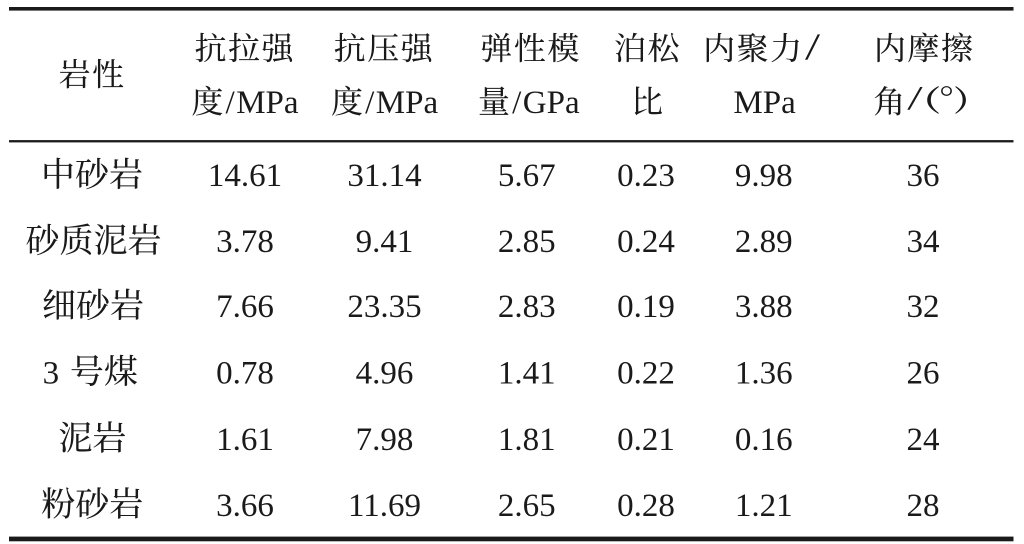 Image resolution: width=1024 pixels, height=544 pixels. I want to click on svg-text: 24, so click(923, 440).